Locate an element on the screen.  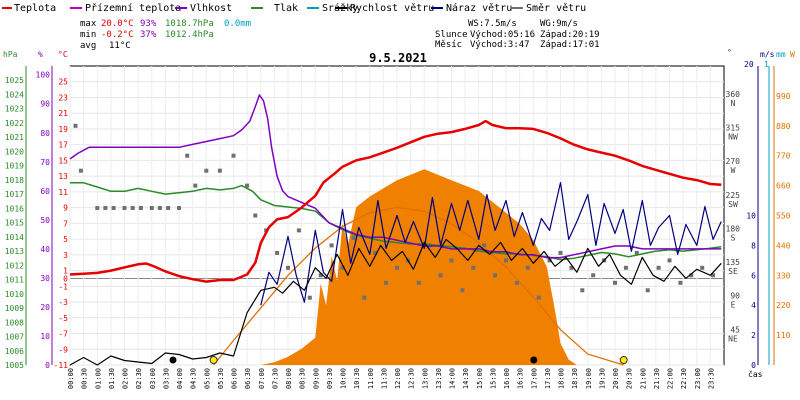
direction-tick-name: W is located at coordinates (733, 170).